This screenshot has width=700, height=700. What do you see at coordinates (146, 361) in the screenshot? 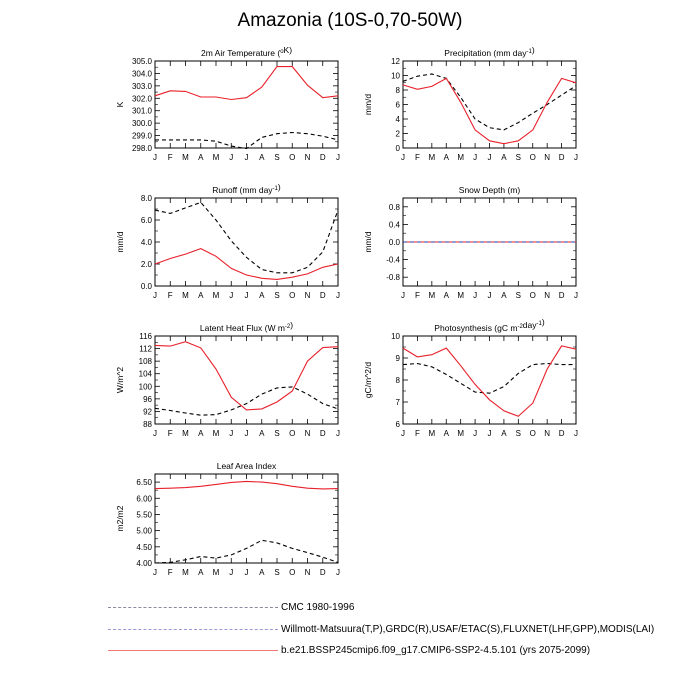
I see `y-tick-label: 108` at bounding box center [146, 361].